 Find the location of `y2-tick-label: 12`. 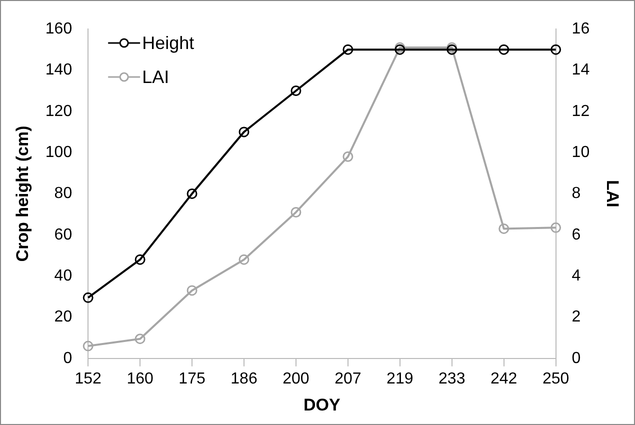

y2-tick-label: 12 is located at coordinates (581, 111).